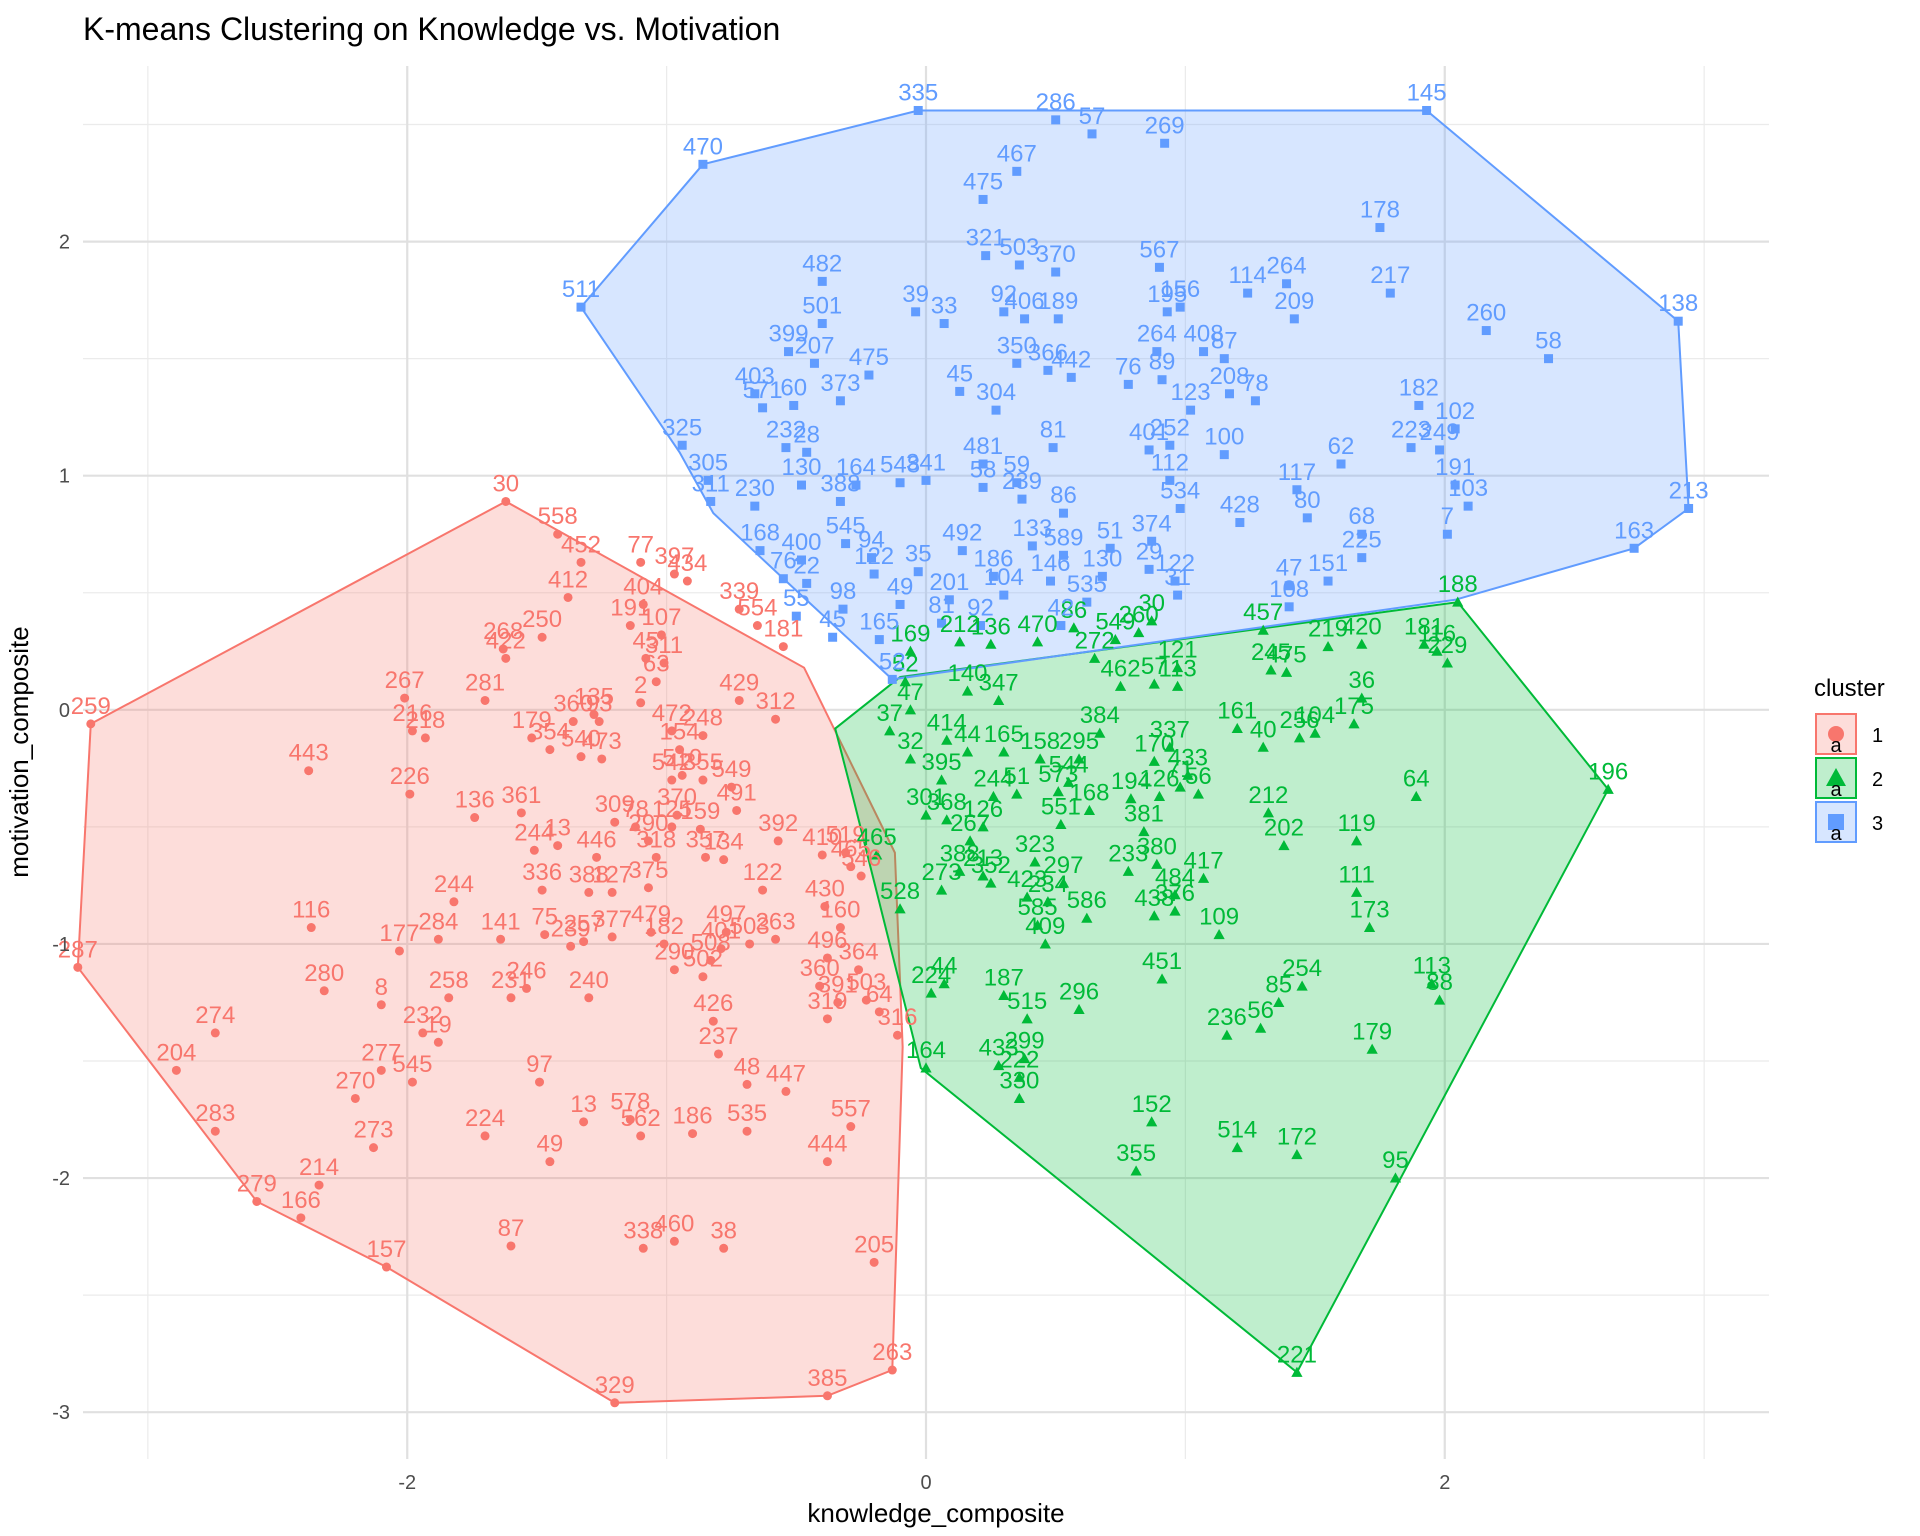 Image resolution: width=1920 pixels, height=1536 pixels. I want to click on point-label: 366, so click(1048, 352).